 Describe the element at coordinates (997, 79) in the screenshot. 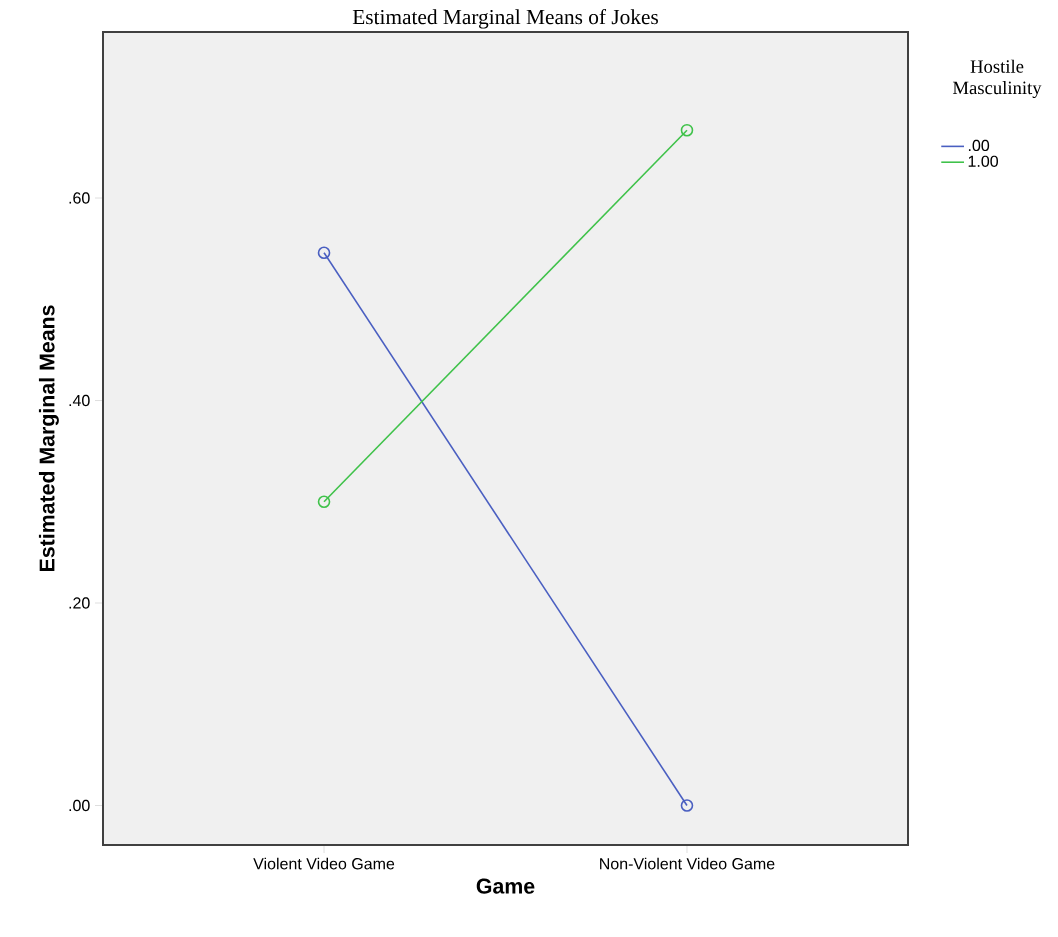

I see `legend-title: Hostile Masculinity` at that location.